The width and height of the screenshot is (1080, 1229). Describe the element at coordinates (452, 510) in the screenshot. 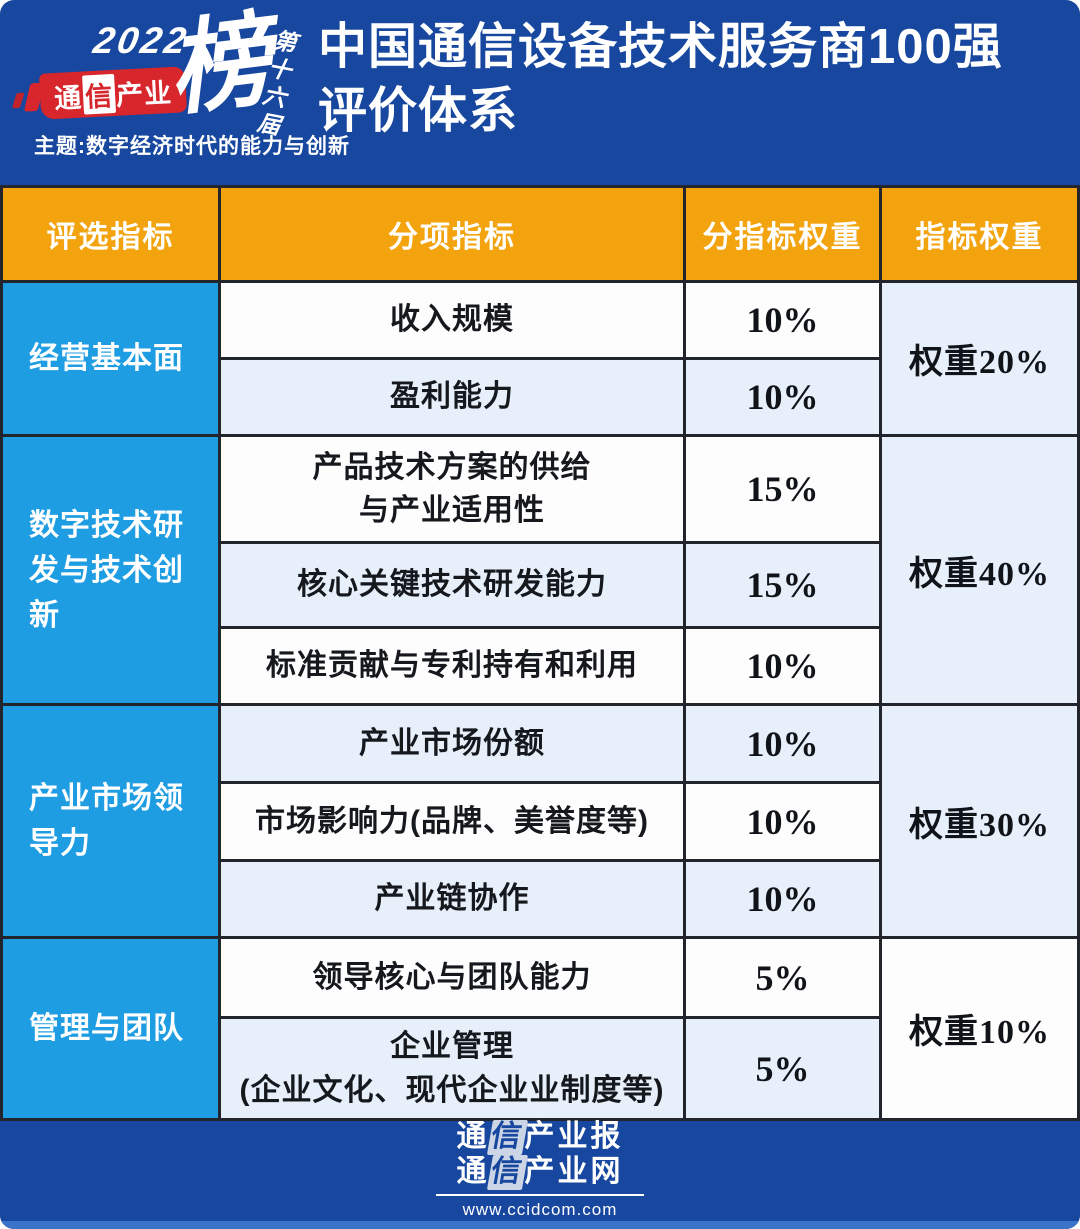

I see `row-name-line2: 与产业适用性` at that location.